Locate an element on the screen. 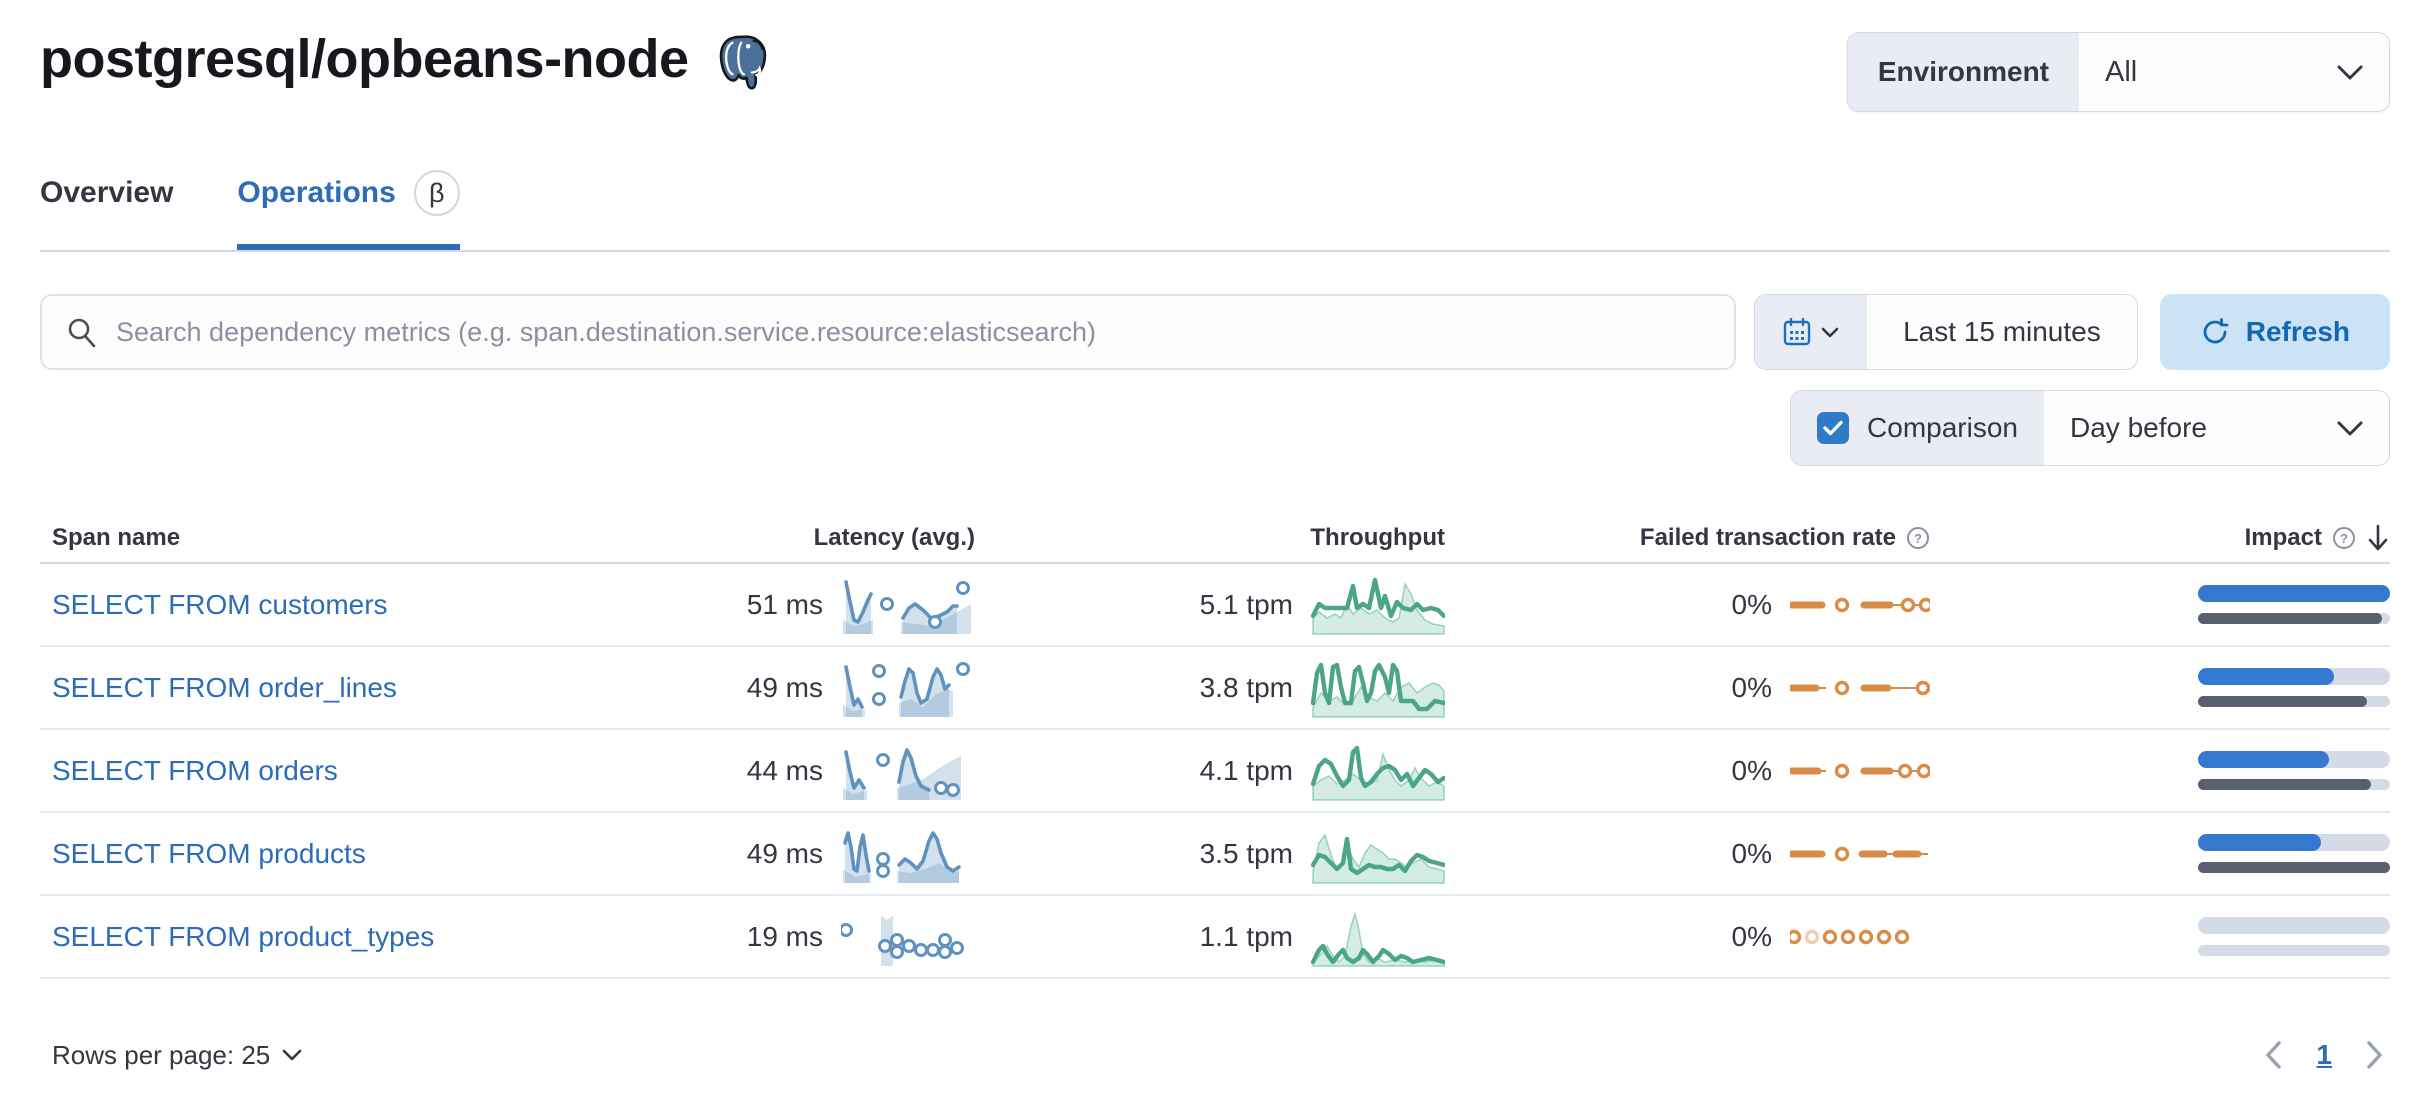 This screenshot has width=2430, height=1104. span-name-link: SELECT FROM orders is located at coordinates (195, 770).